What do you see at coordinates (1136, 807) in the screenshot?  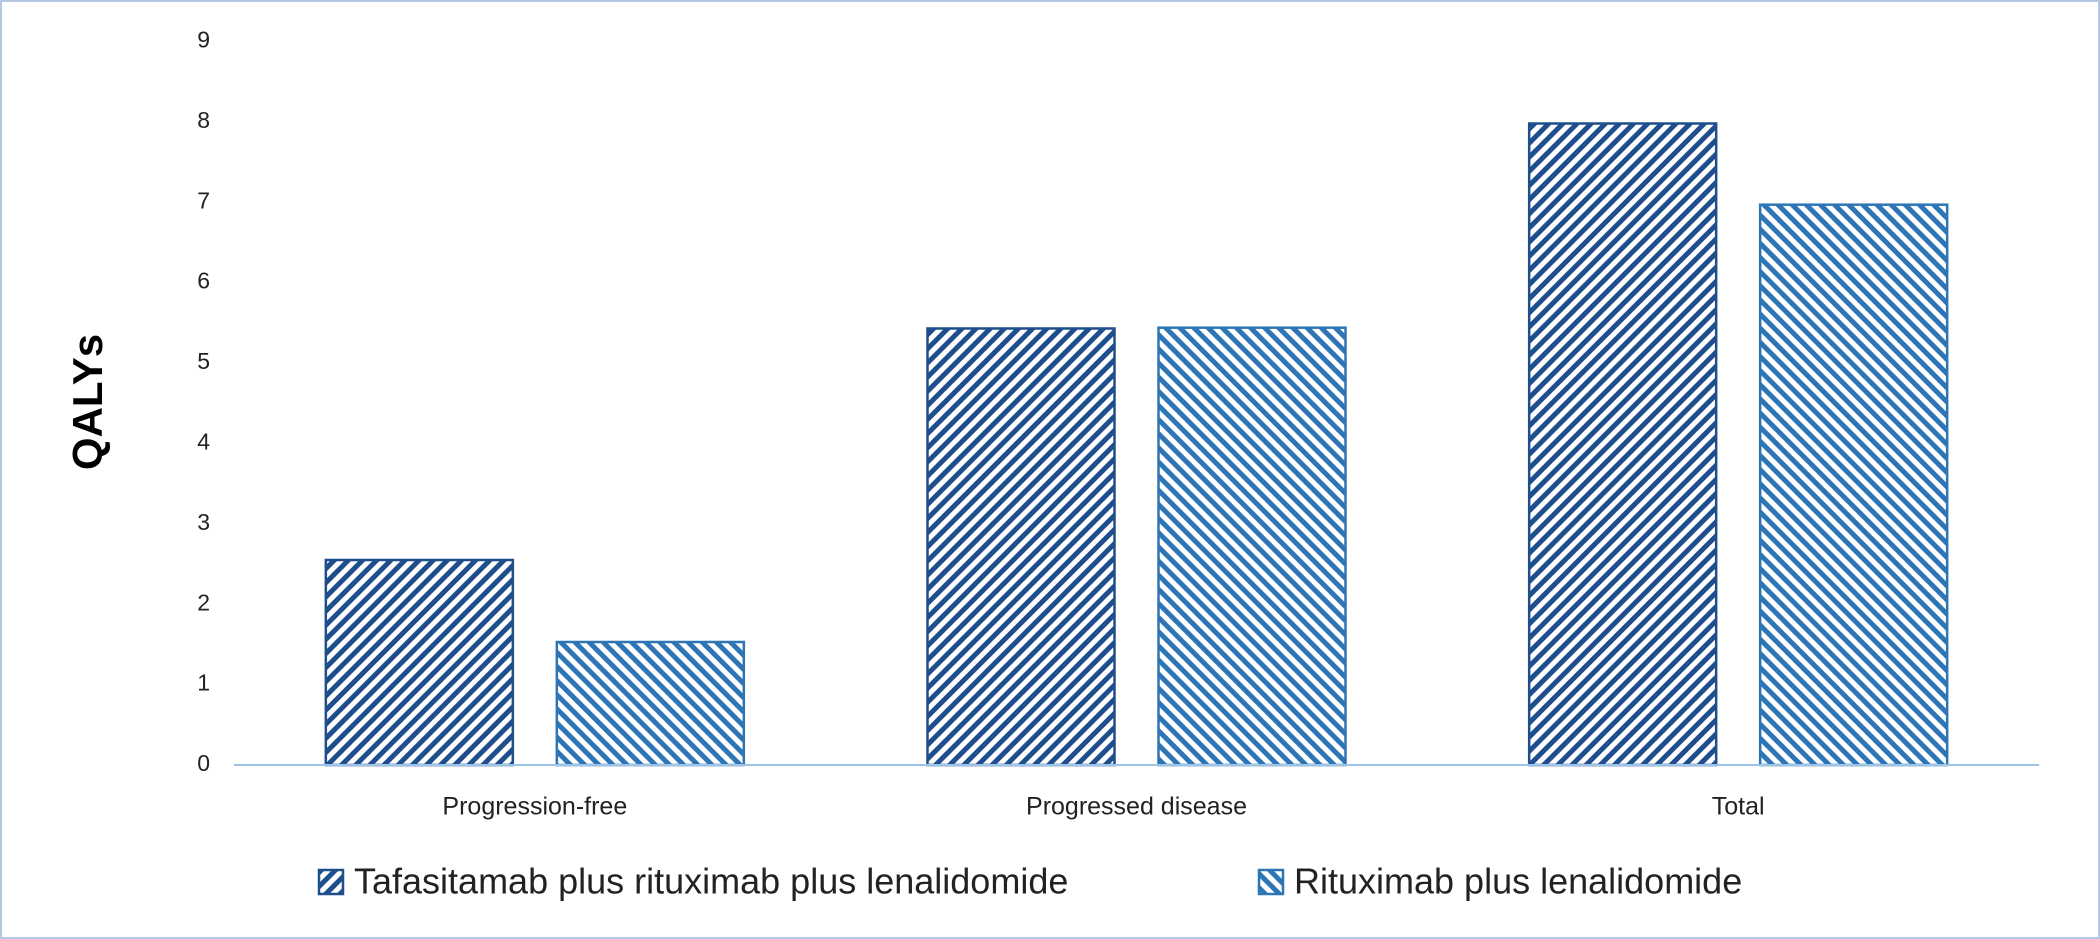 I see `x-tick-label: Progressed disease` at bounding box center [1136, 807].